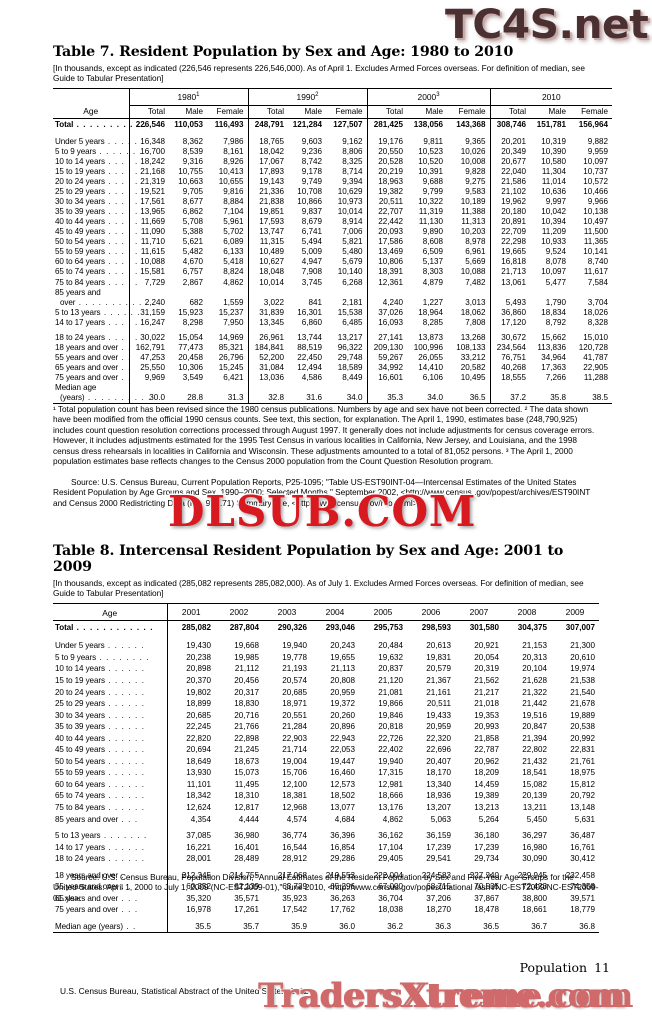 The height and width of the screenshot is (1024, 652). Describe the element at coordinates (473, 202) in the screenshot. I see `table-cell: 10,189` at that location.